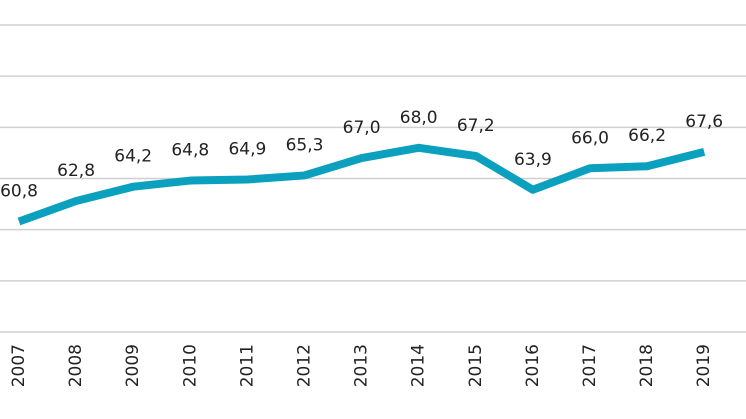  I want to click on x-tick-label: 2018, so click(647, 365).